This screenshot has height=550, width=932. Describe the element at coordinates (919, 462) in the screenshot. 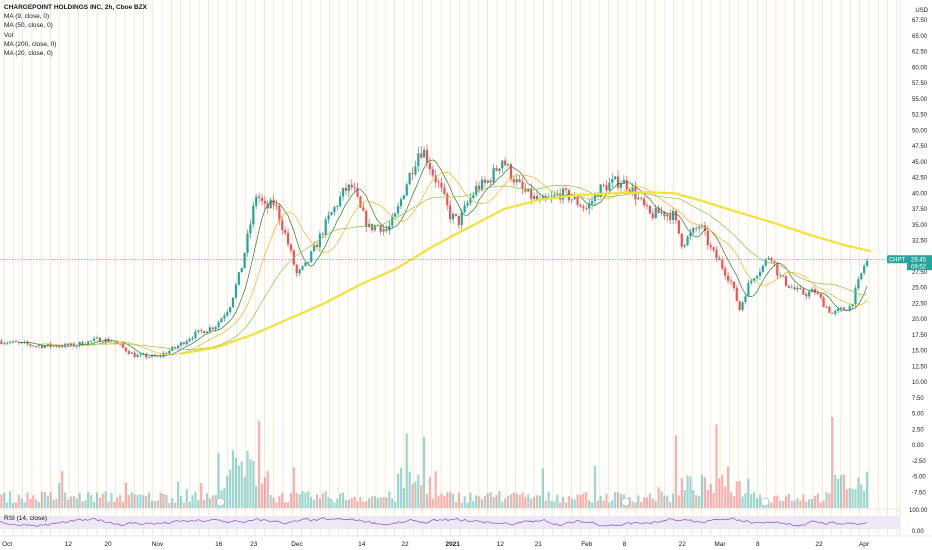

I see `y-tick-label: -2.50` at that location.